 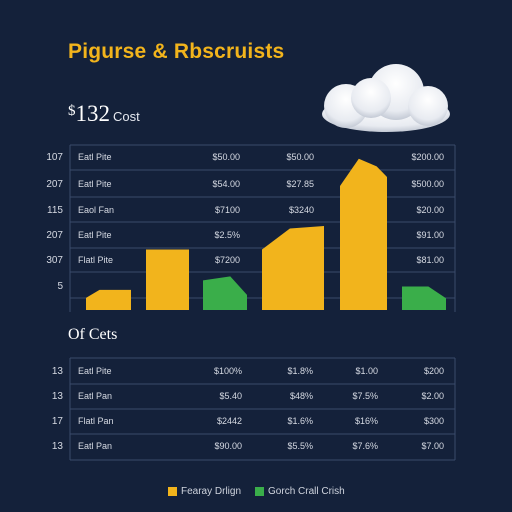 I want to click on legend-swatch-green, so click(x=260, y=491).